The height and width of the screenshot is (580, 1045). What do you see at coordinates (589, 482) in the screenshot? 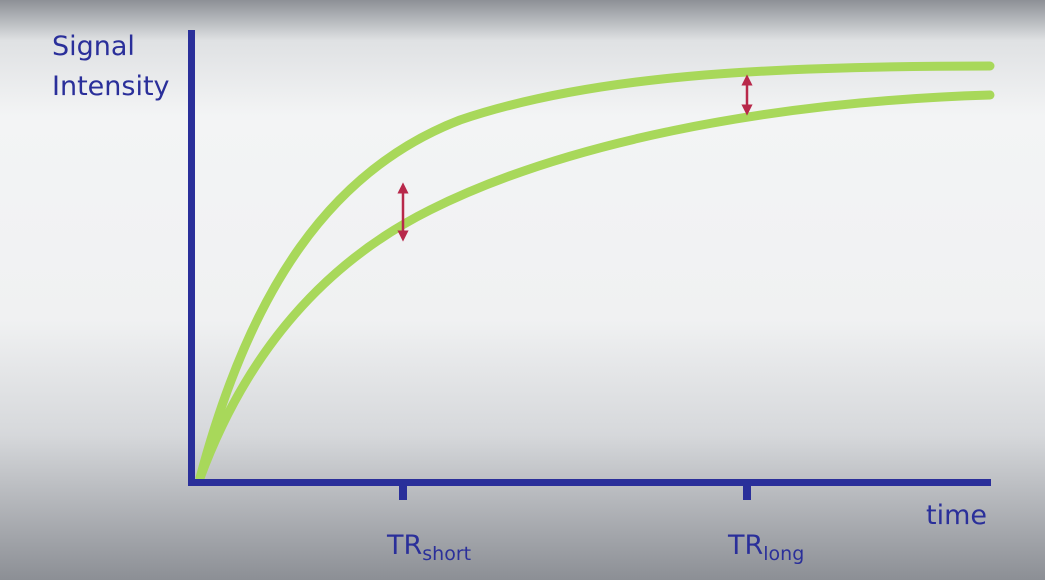
I see `x-axis` at bounding box center [589, 482].